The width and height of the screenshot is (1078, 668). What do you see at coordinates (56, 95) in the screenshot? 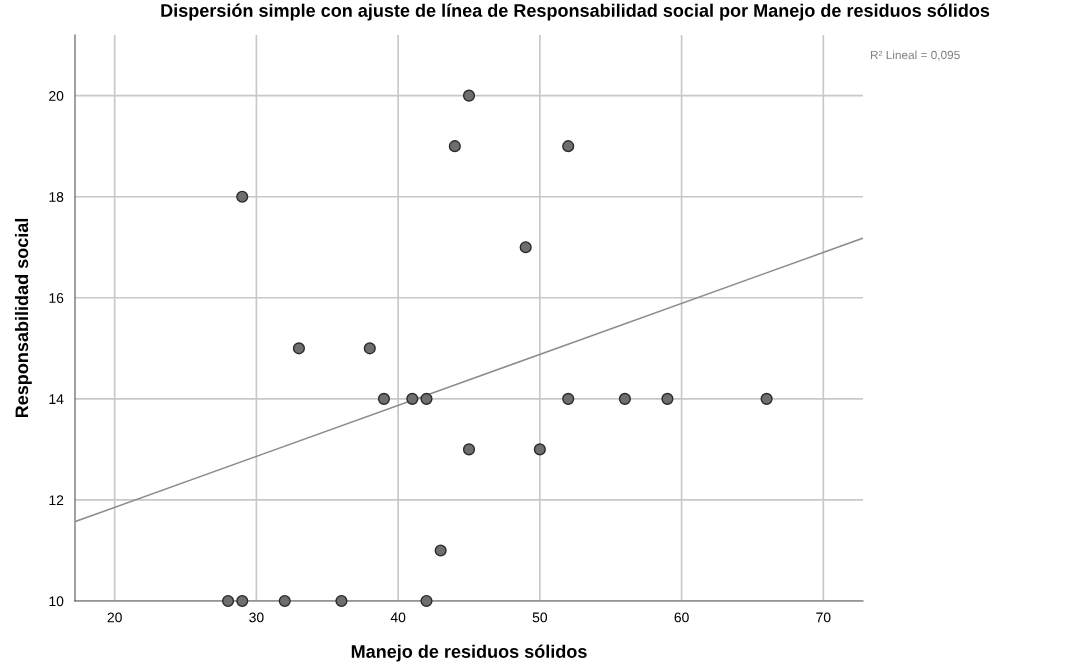
I see `y-tick-label: 20` at bounding box center [56, 95].